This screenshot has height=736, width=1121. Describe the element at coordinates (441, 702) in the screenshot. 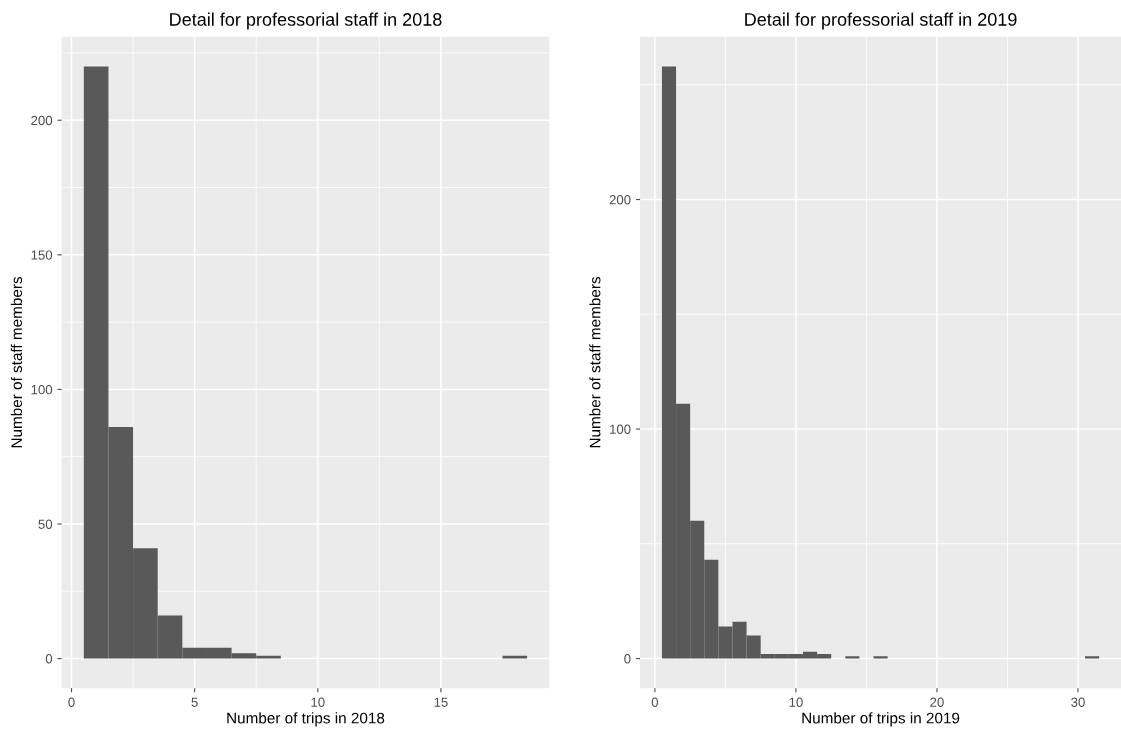

I see `x-tick-label: 15` at that location.